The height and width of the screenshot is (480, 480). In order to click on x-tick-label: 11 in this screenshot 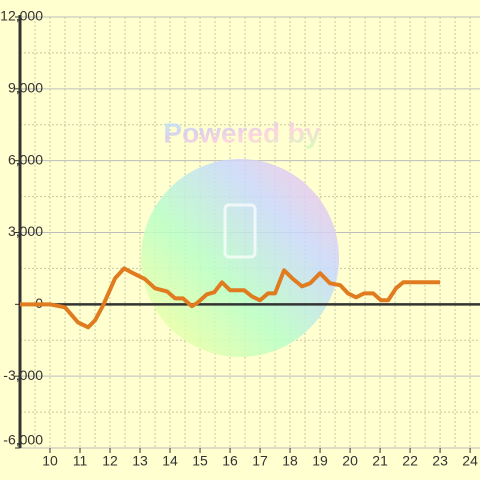, I will do `click(80, 461)`.